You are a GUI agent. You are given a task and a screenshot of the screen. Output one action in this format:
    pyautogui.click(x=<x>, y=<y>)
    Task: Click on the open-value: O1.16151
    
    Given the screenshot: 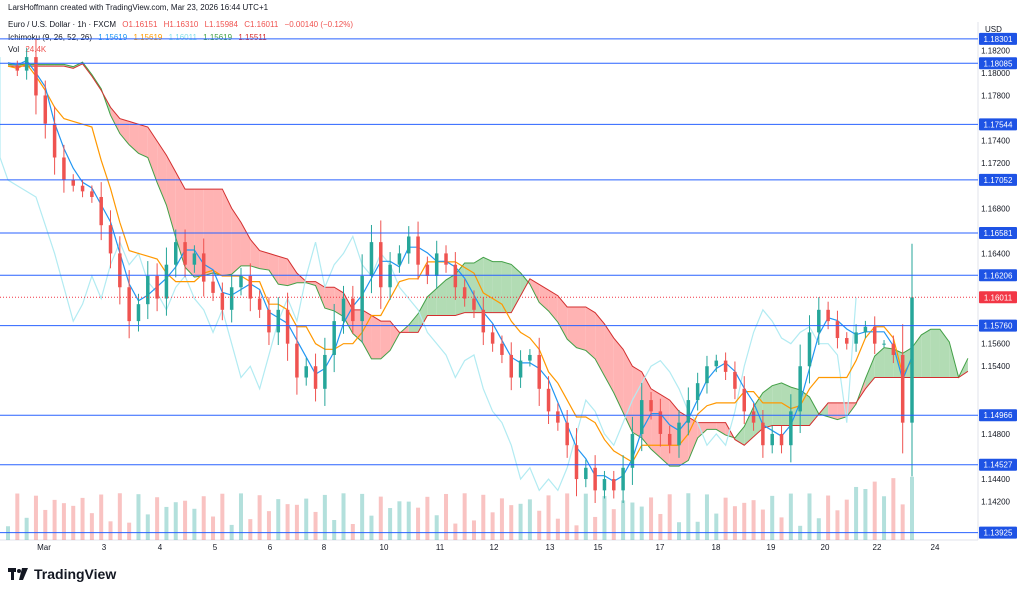 What is the action you would take?
    pyautogui.click(x=140, y=24)
    